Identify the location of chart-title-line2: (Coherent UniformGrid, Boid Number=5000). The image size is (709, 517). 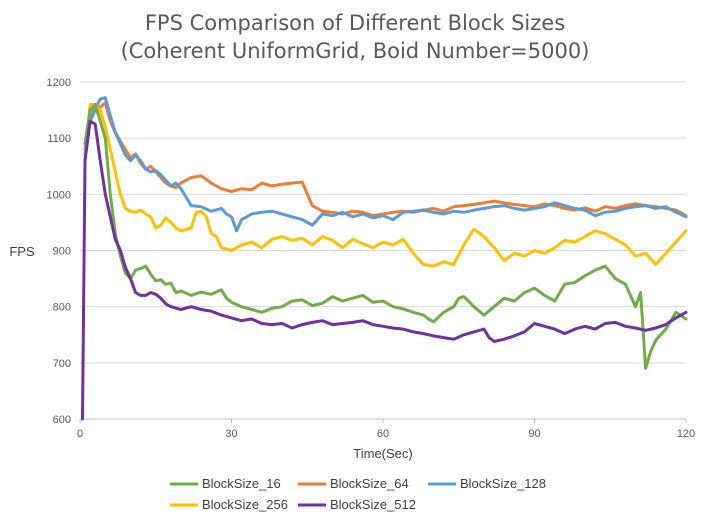
(355, 51).